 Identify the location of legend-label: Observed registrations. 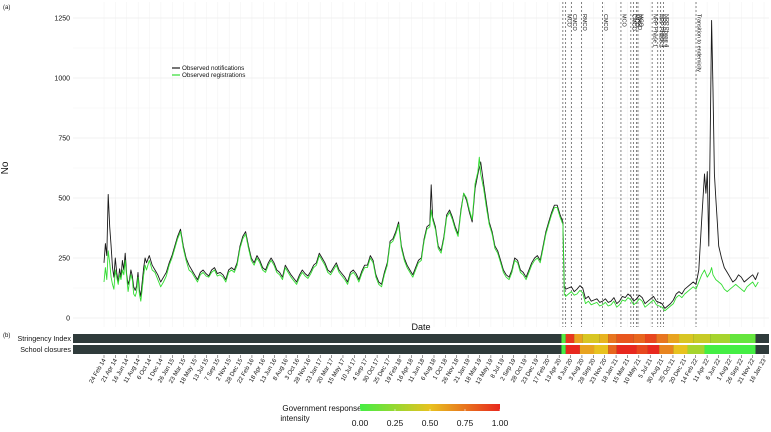
(213, 75).